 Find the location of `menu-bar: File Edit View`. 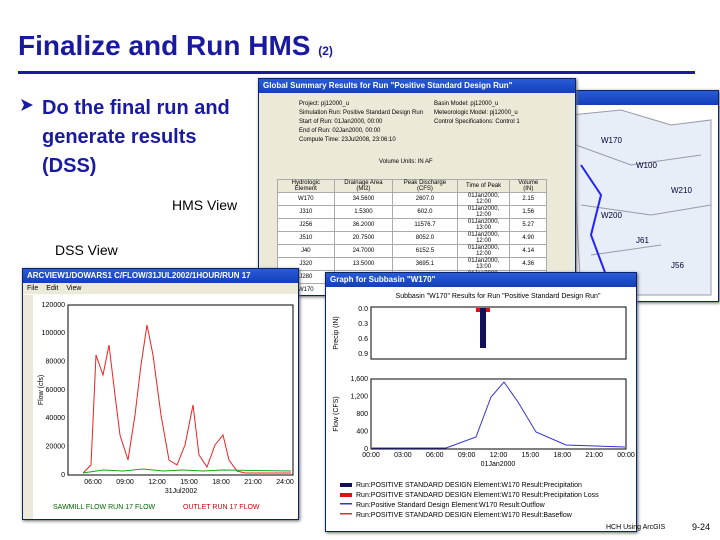

menu-bar: File Edit View is located at coordinates (160, 288).